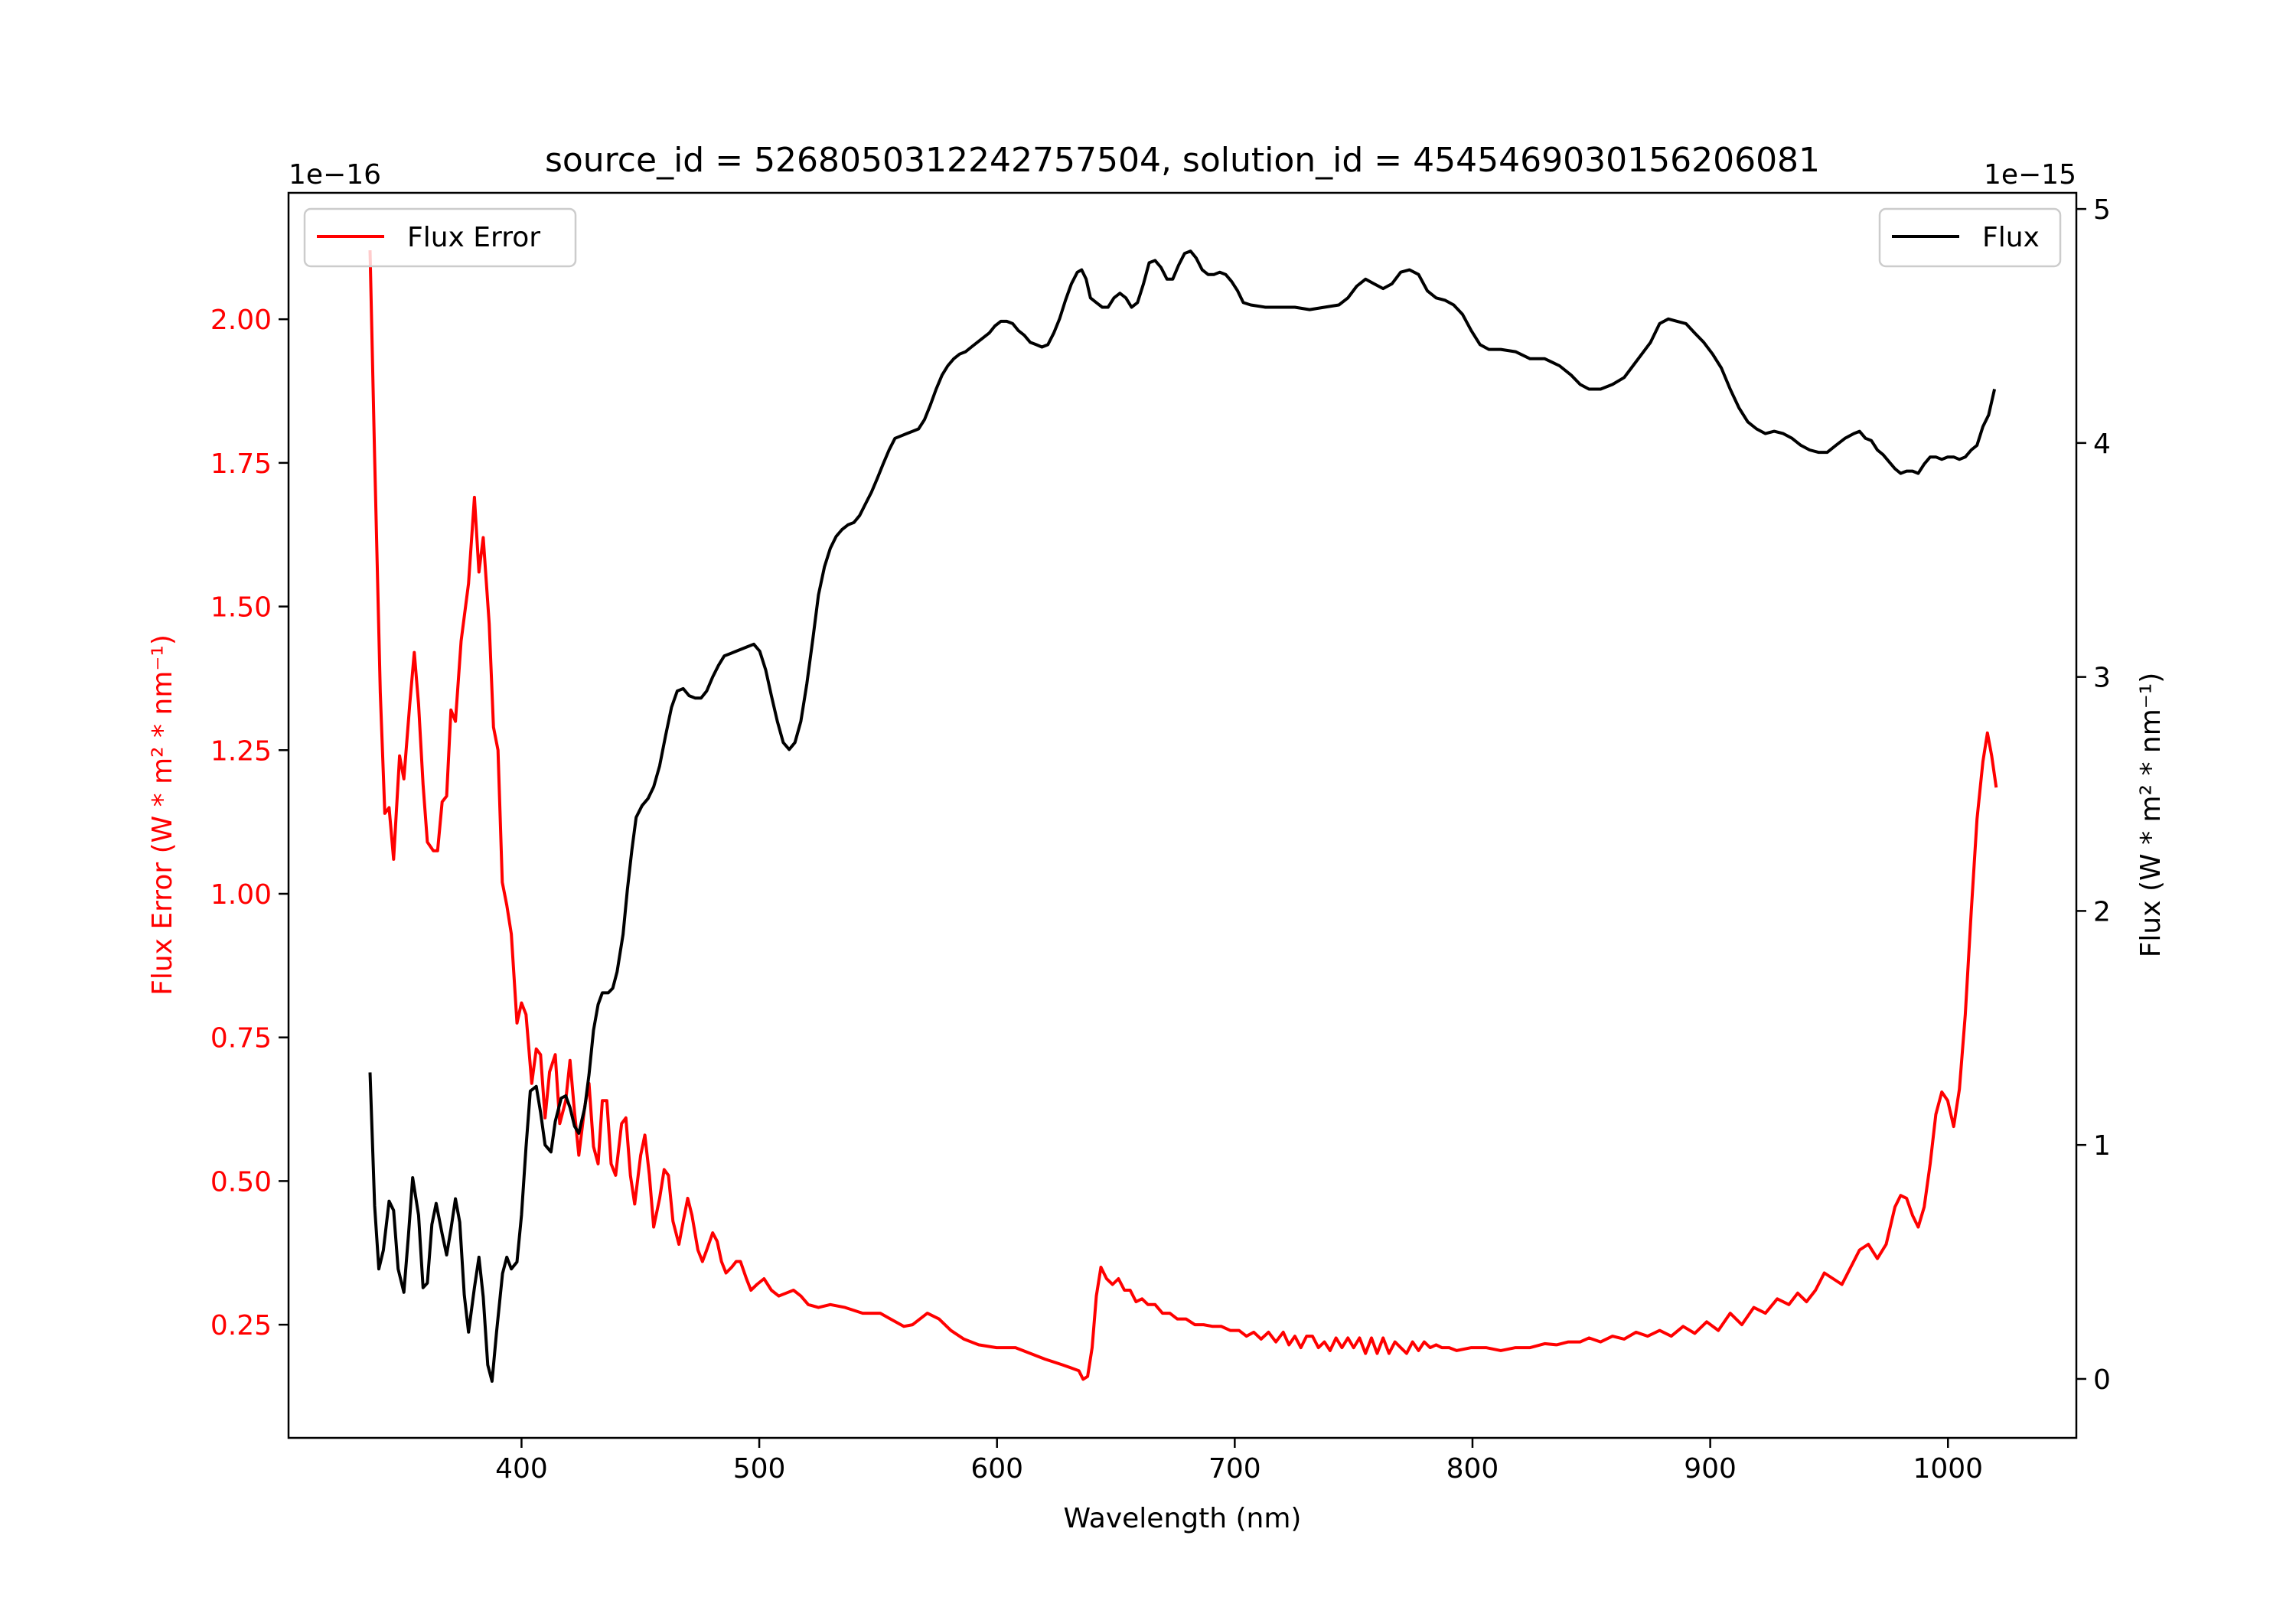 This screenshot has width=2296, height=1607. What do you see at coordinates (241, 608) in the screenshot?
I see `left-y-tick-label: 1.50` at bounding box center [241, 608].